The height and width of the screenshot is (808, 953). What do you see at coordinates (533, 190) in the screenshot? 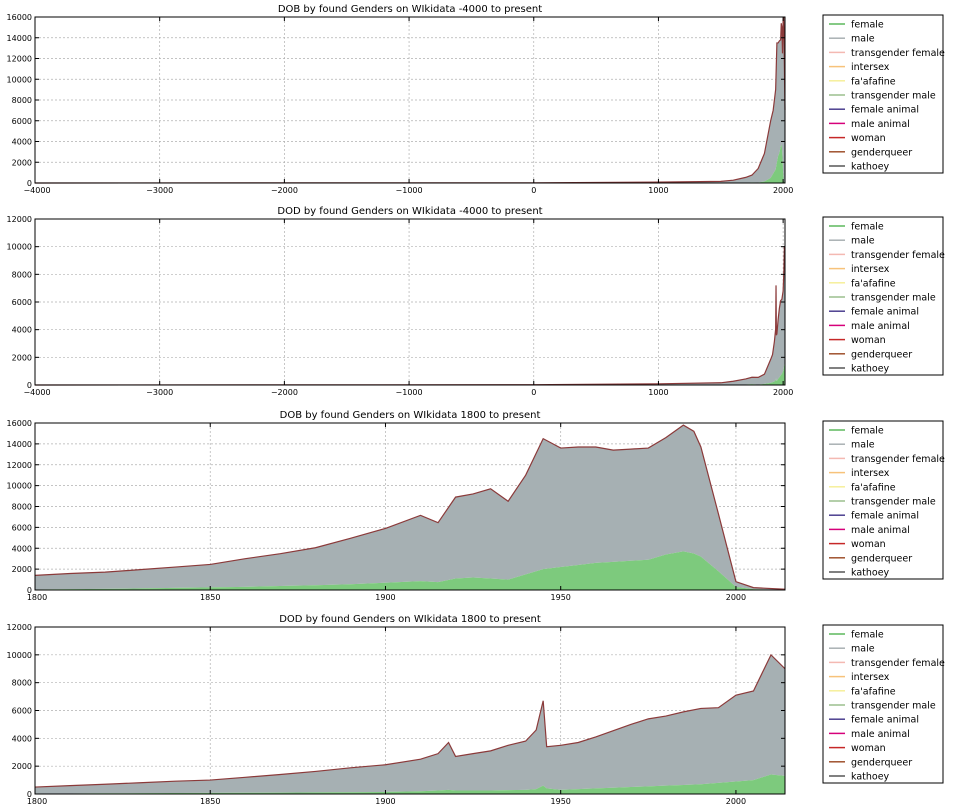
I see `x-tick-label: 0` at bounding box center [533, 190].